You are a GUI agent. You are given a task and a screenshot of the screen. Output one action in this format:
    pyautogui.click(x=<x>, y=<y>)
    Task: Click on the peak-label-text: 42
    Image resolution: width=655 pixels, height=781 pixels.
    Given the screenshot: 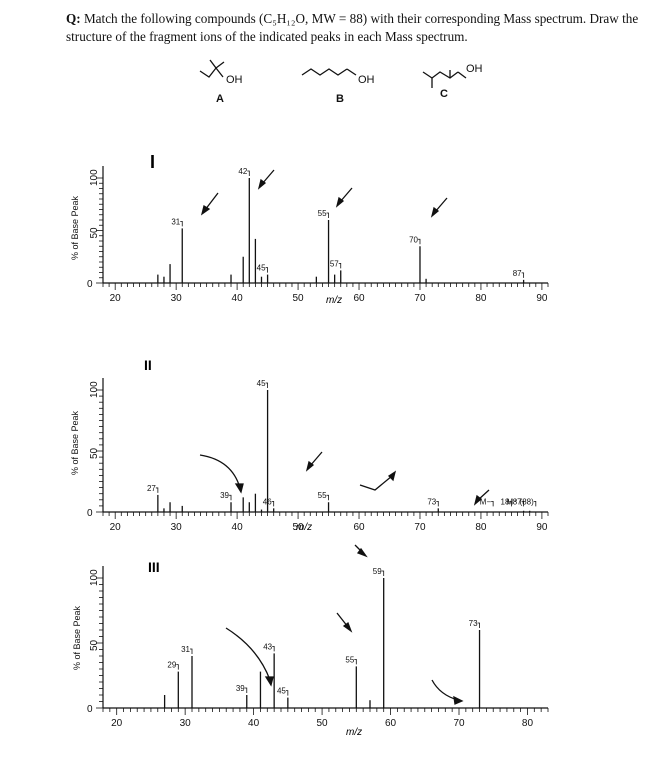 What is the action you would take?
    pyautogui.click(x=242, y=171)
    